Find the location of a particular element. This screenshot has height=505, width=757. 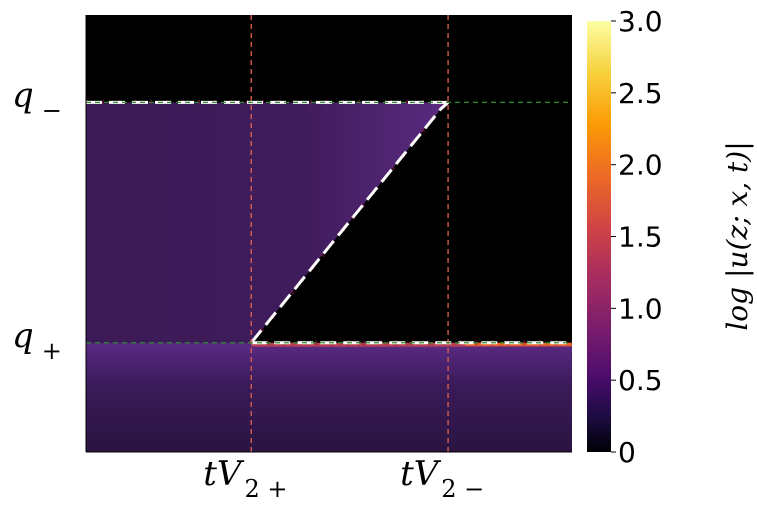

x-tick-label-1: tV 2 − is located at coordinates (442, 478).